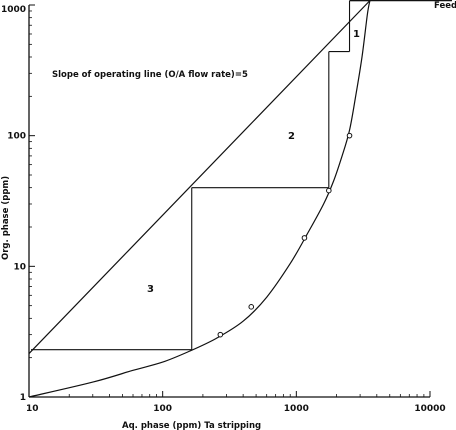  I want to click on y-tick-label: 1, so click(23, 398).